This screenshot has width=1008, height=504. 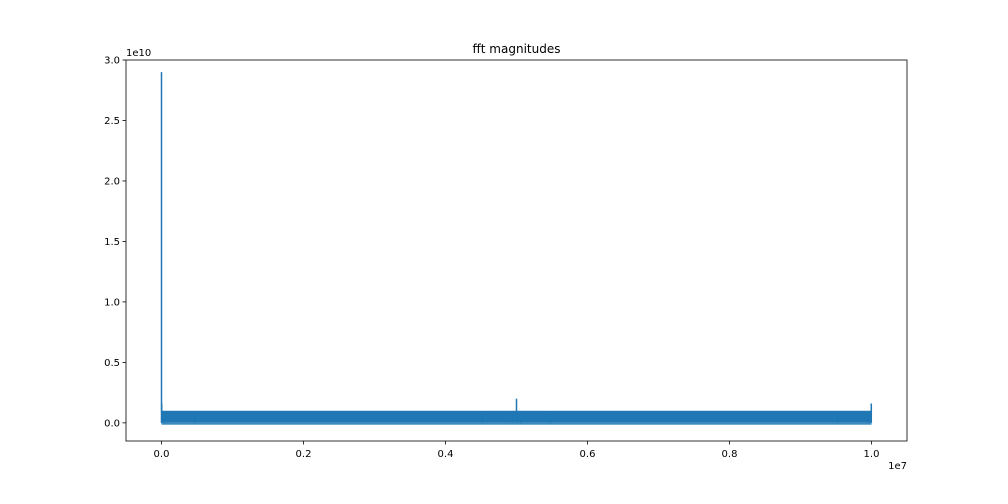 I want to click on y-tick-label: 3.0, so click(x=112, y=61).